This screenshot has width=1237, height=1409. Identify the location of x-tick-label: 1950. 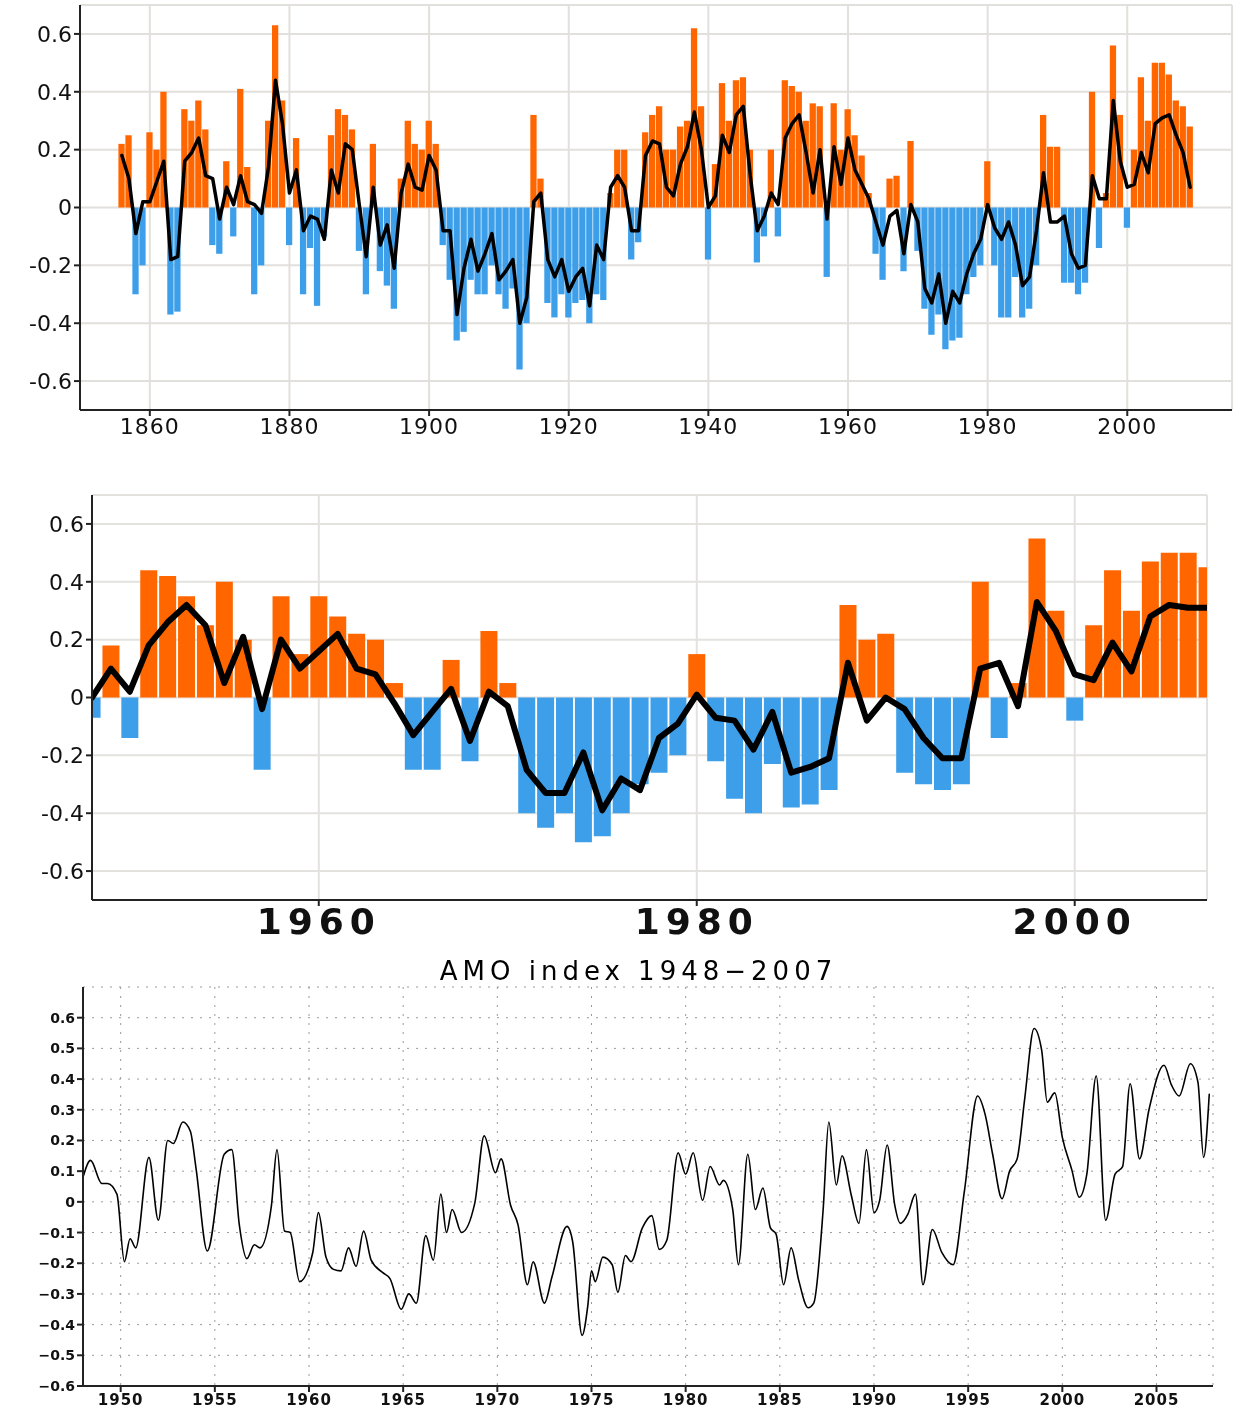
(120, 1399).